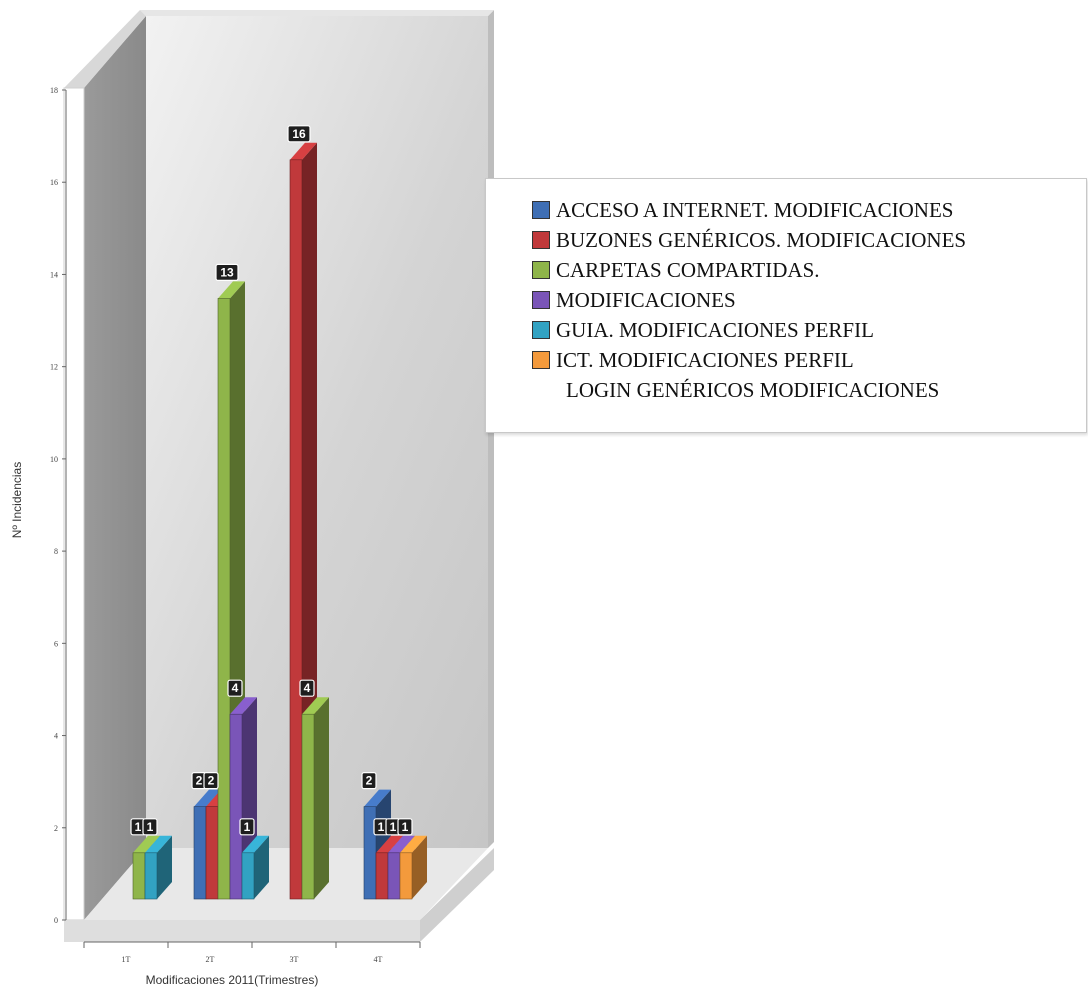  What do you see at coordinates (105, 49) in the screenshot?
I see `side-wall-top-edge` at bounding box center [105, 49].